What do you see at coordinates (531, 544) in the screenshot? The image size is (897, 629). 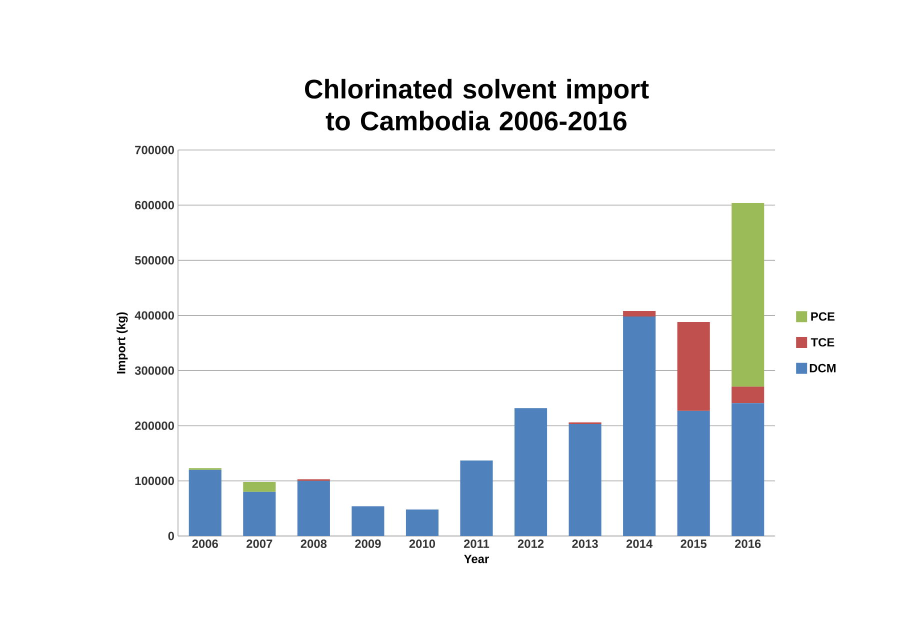 I see `x-tick-label: 2012` at bounding box center [531, 544].